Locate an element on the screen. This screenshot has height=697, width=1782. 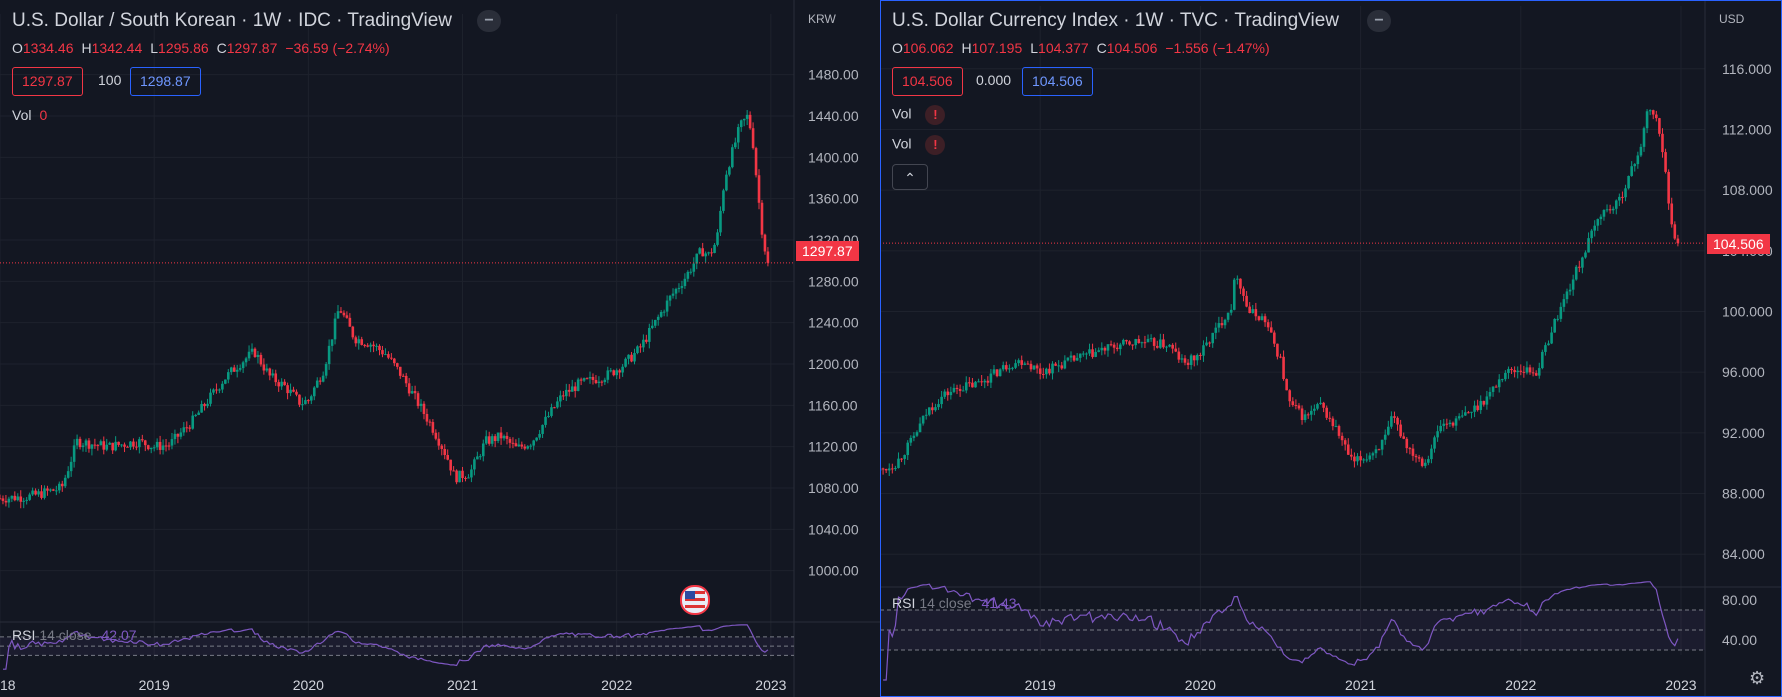
buy-price-button: 104.506 is located at coordinates (1057, 81).